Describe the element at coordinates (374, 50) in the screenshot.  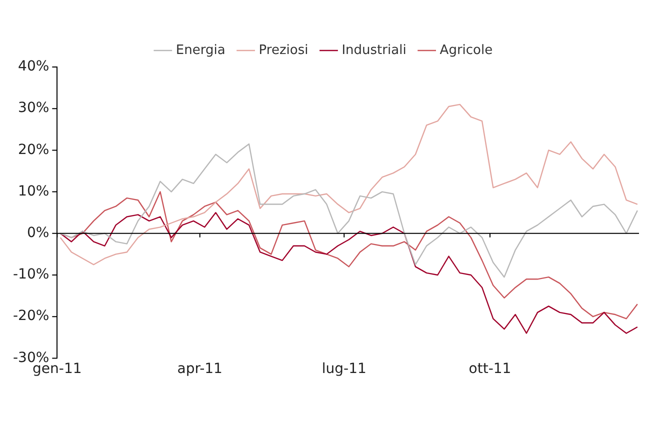
I see `legend-label: Industriali` at that location.